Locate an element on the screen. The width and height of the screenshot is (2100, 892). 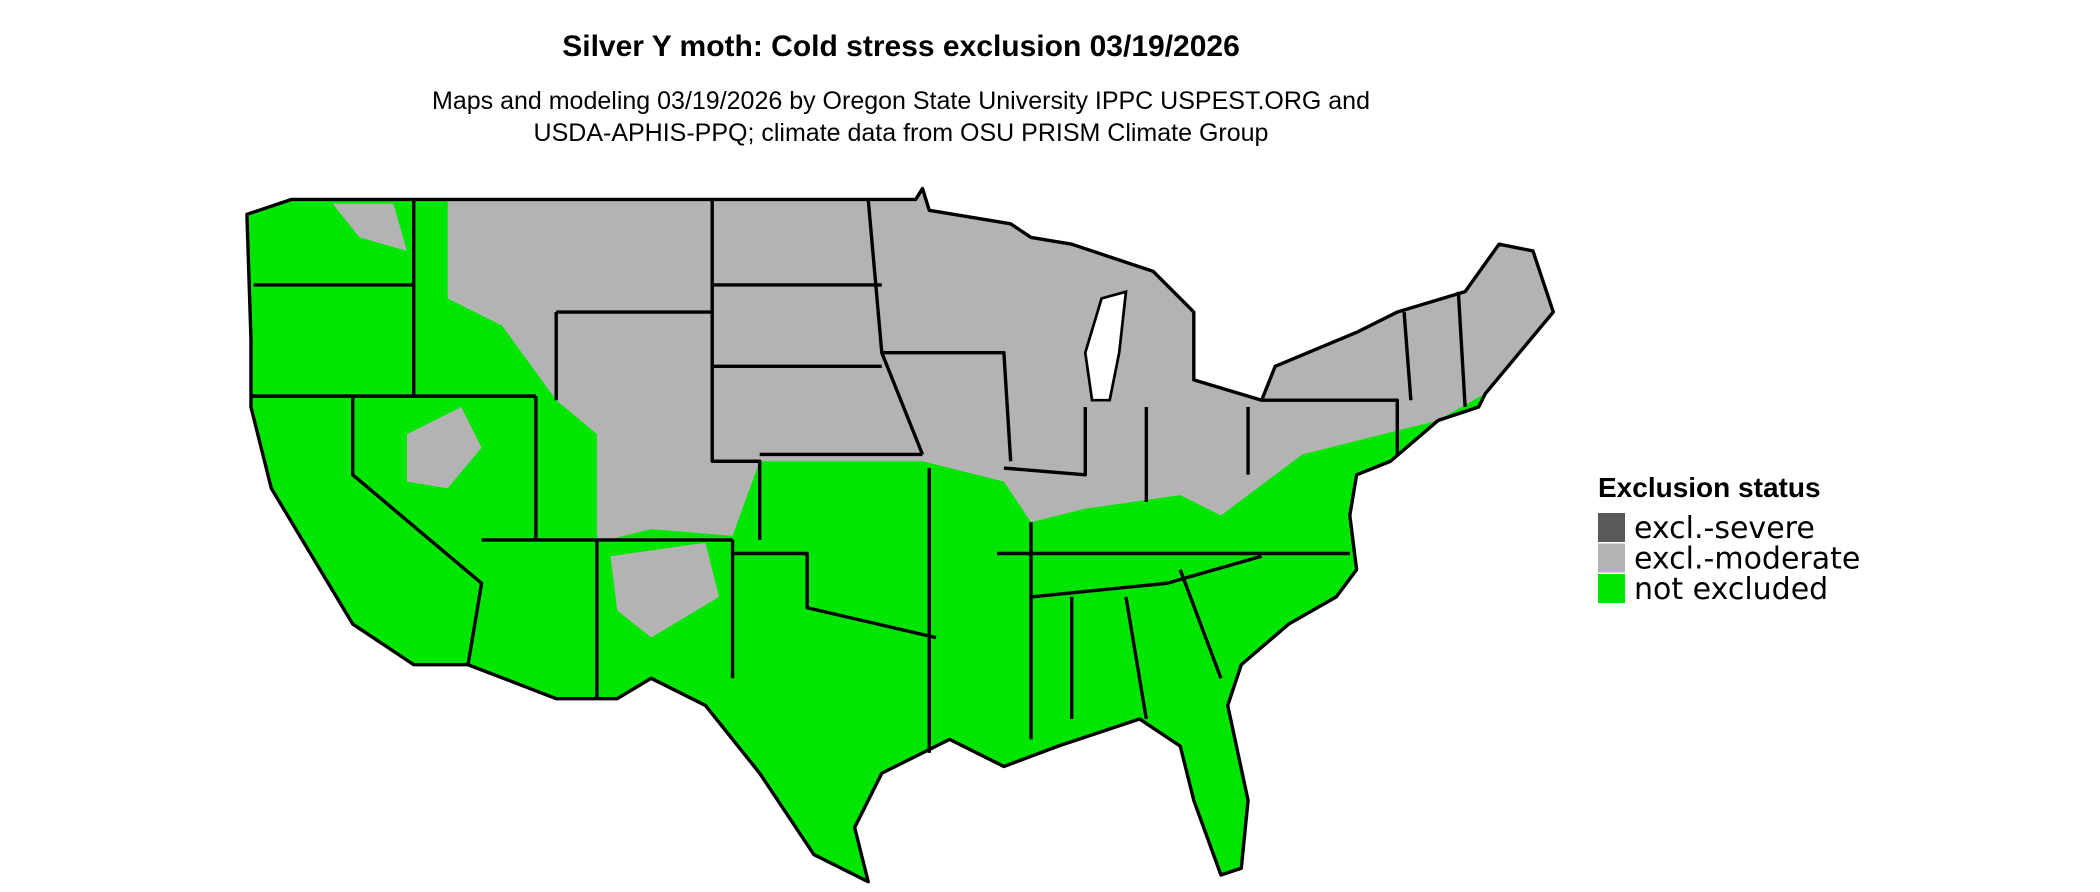
legend-label: not excluded is located at coordinates (1731, 589).